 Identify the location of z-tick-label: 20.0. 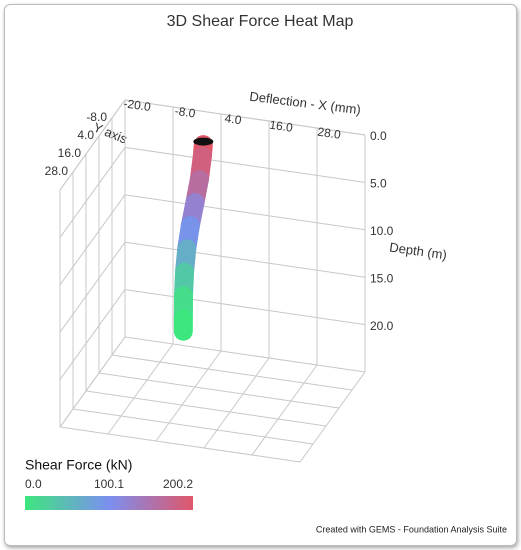
(382, 326).